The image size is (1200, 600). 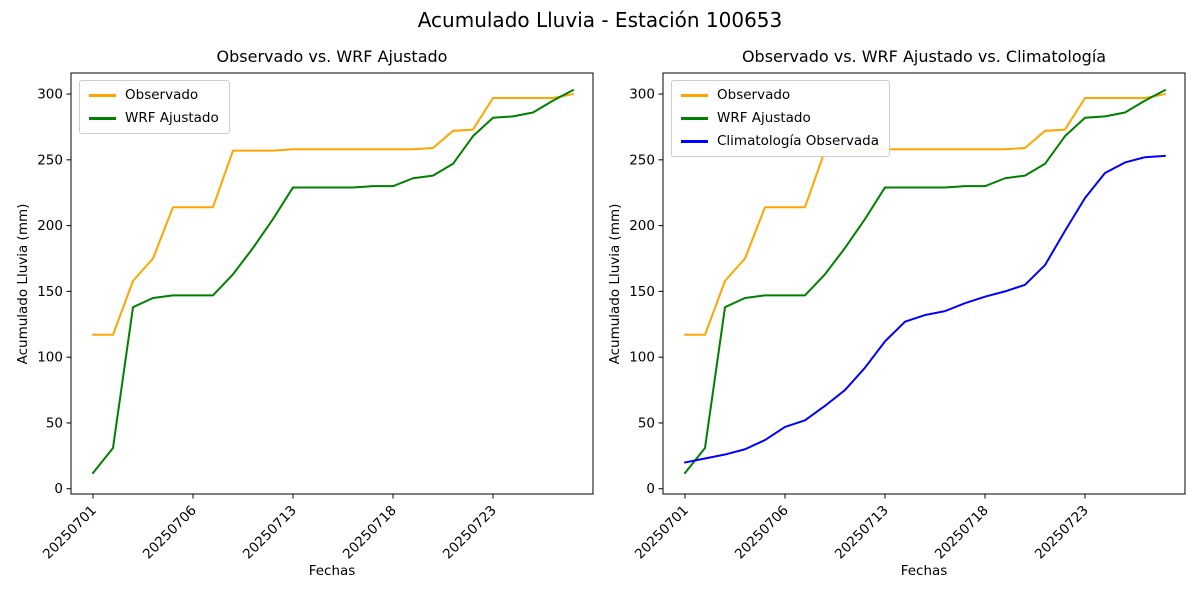 I want to click on x-tick-label: 20250701, so click(x=662, y=533).